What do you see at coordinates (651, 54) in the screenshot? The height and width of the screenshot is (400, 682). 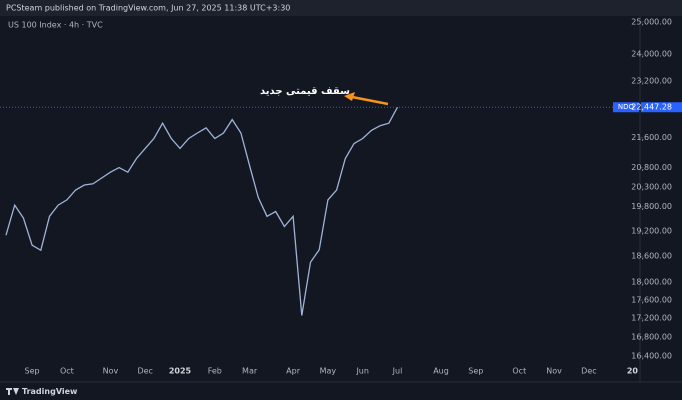 I see `y-tick-label: 24,000.00` at bounding box center [651, 54].